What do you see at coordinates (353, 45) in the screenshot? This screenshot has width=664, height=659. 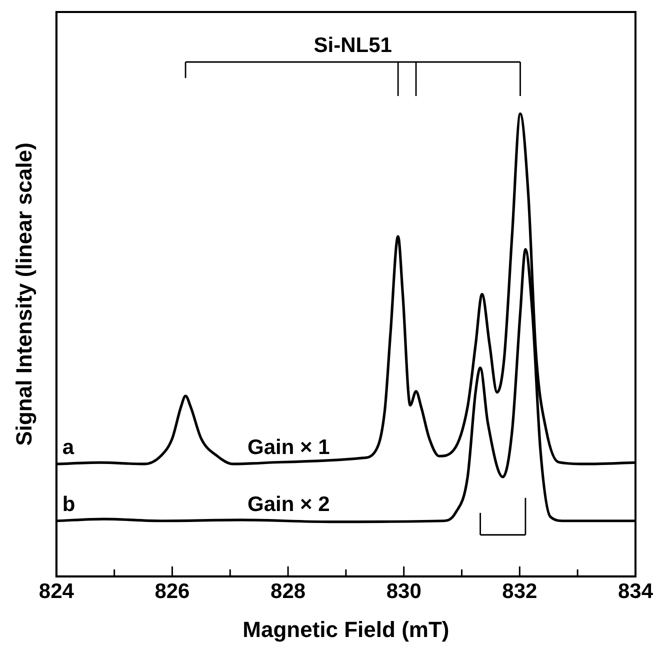 I see `text: Si-NL51` at bounding box center [353, 45].